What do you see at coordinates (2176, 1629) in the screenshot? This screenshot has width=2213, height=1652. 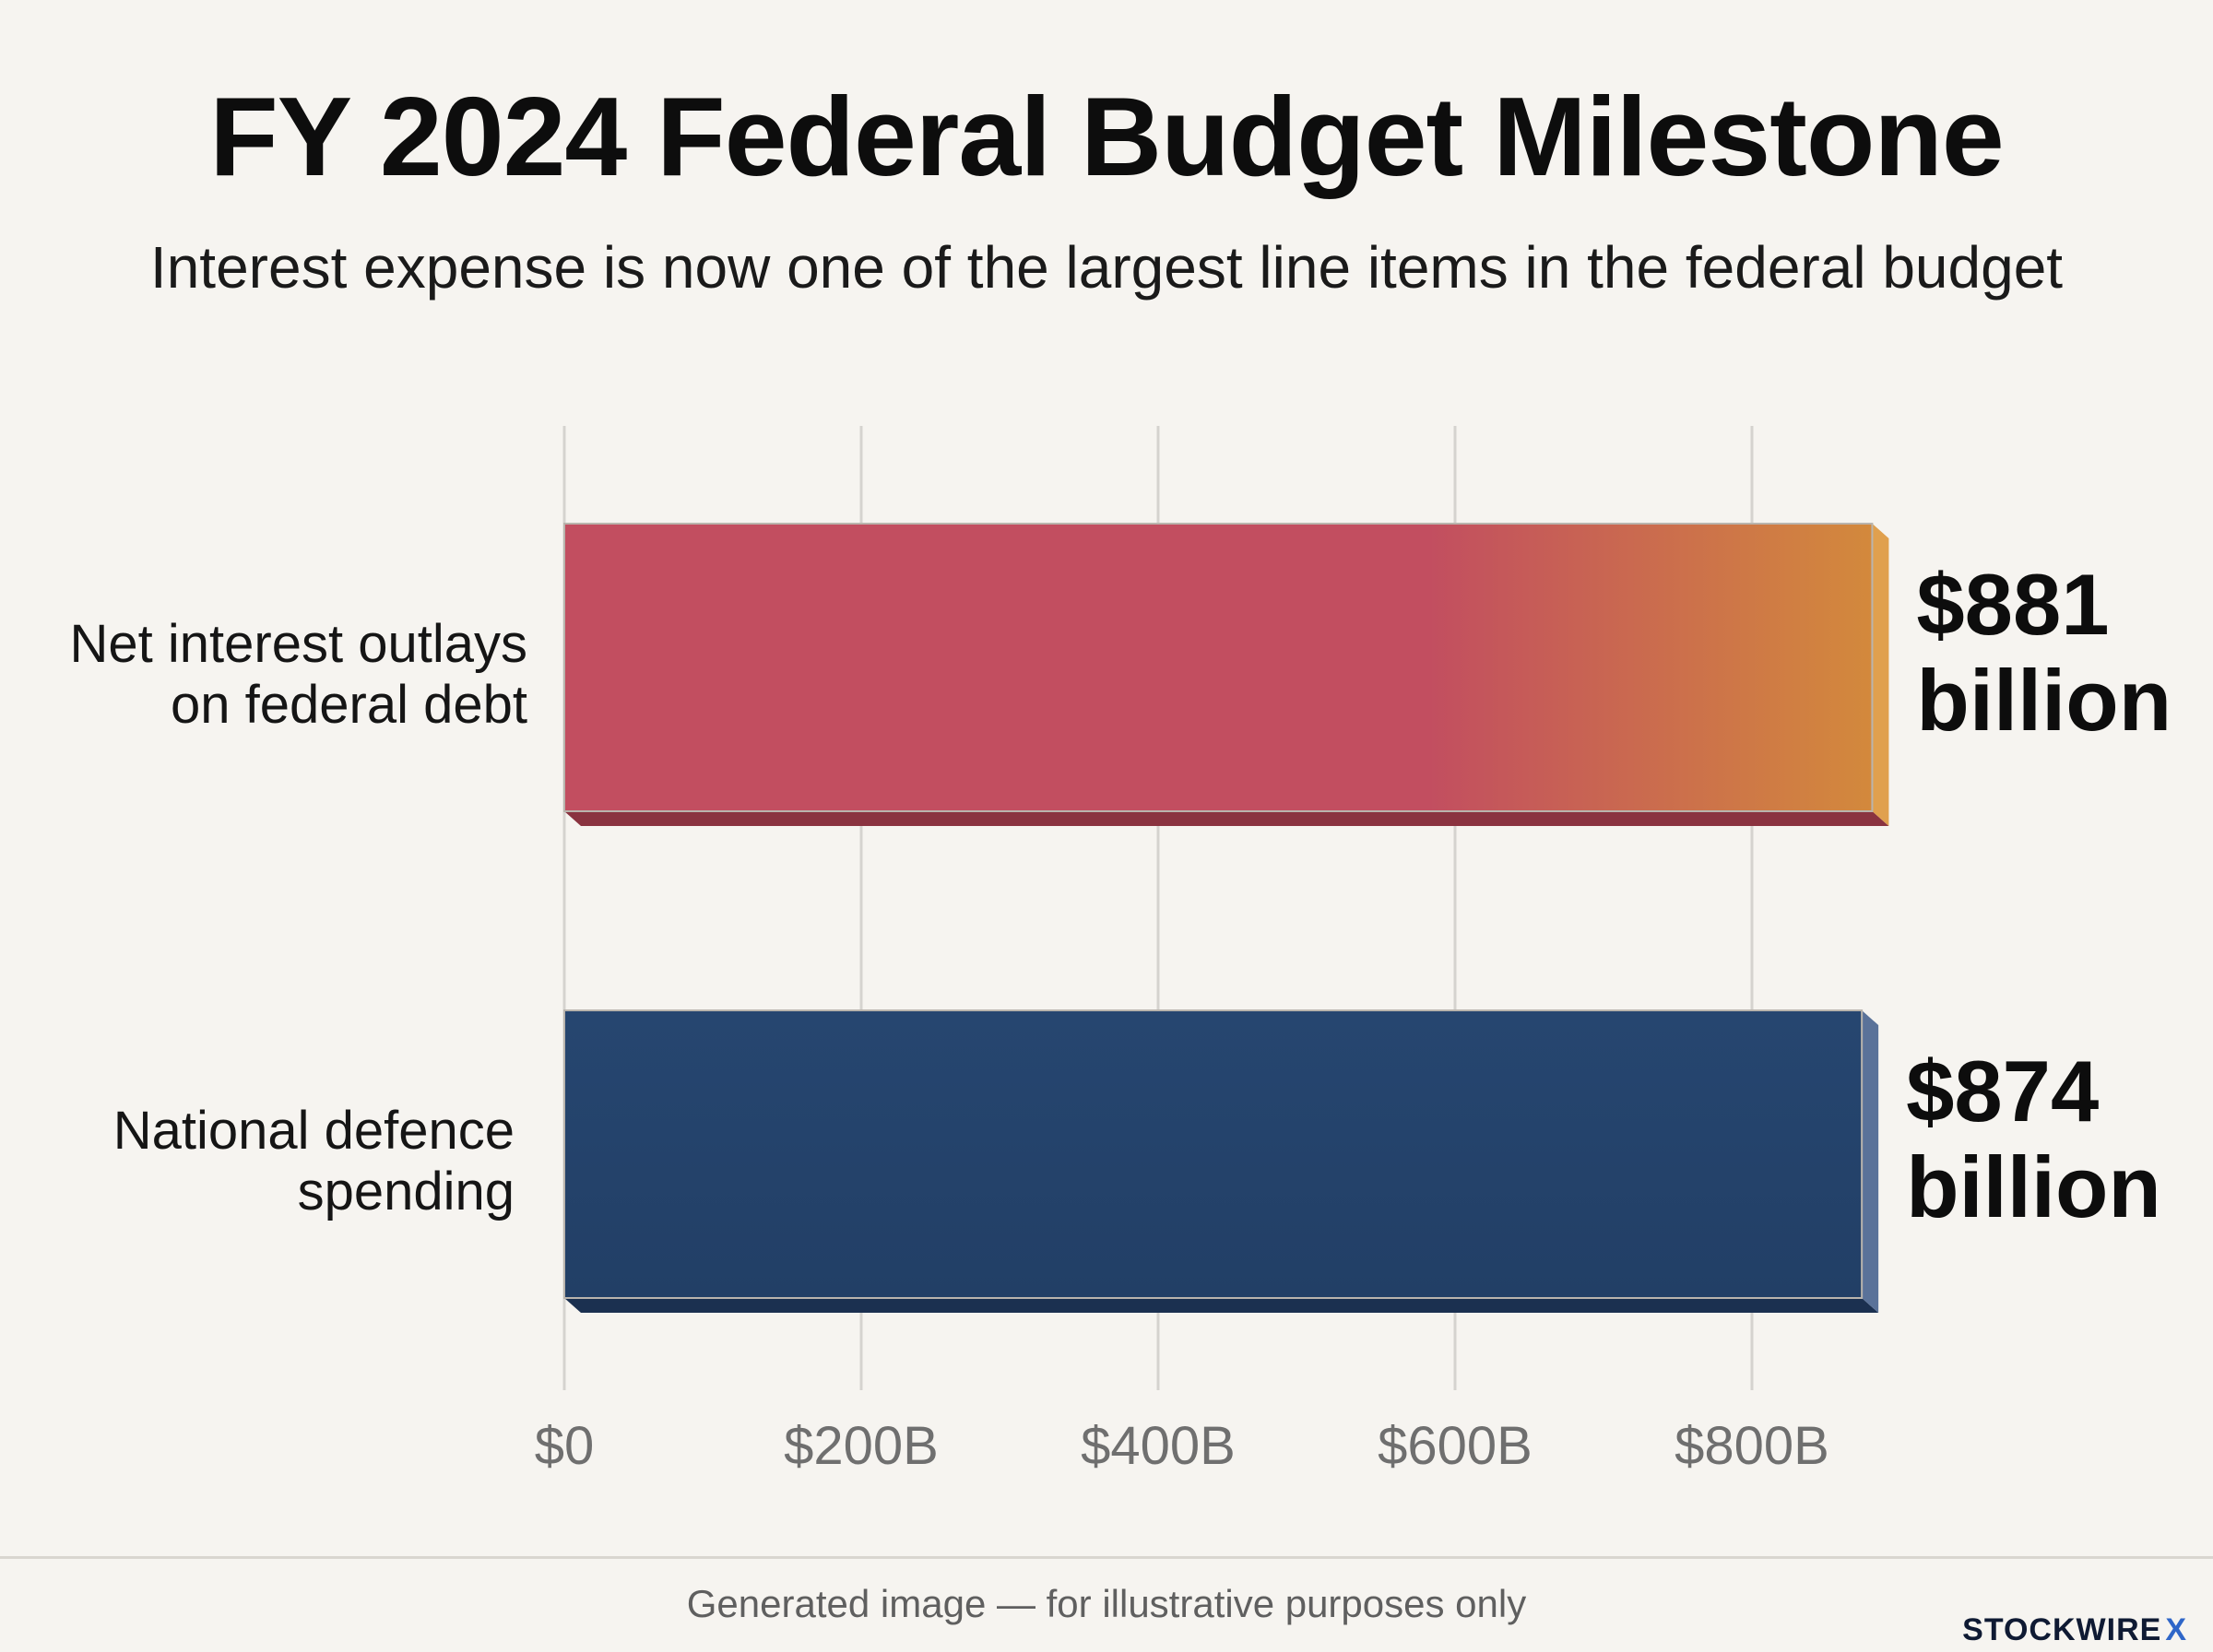 I see `brand-mark-icon: X` at bounding box center [2176, 1629].